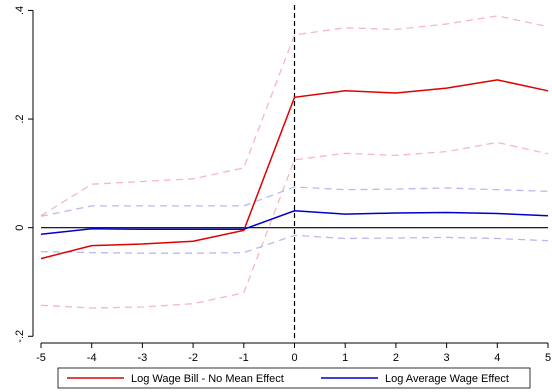  I want to click on x-axis-ticks: -5 -4 -3 -2 -1 0 1 2 3 4 5, so click(293, 353).